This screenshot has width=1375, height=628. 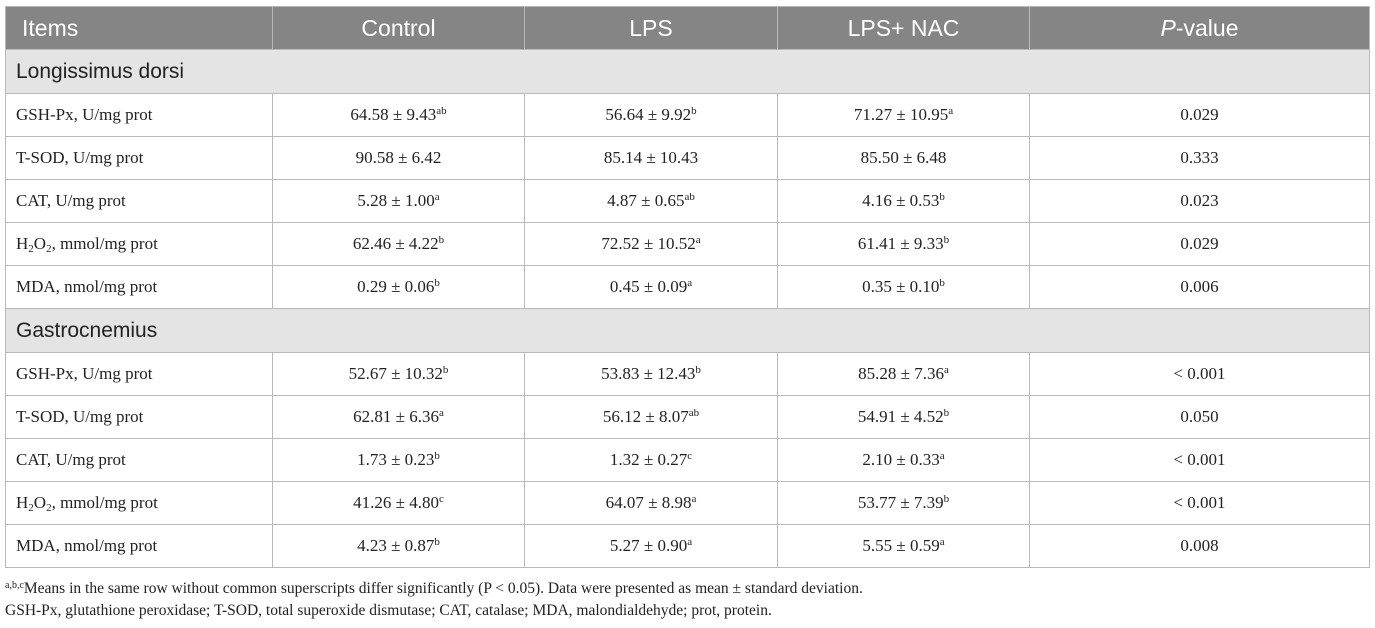 I want to click on control-value-cell: 41.26 ± 4.80c, so click(x=398, y=503).